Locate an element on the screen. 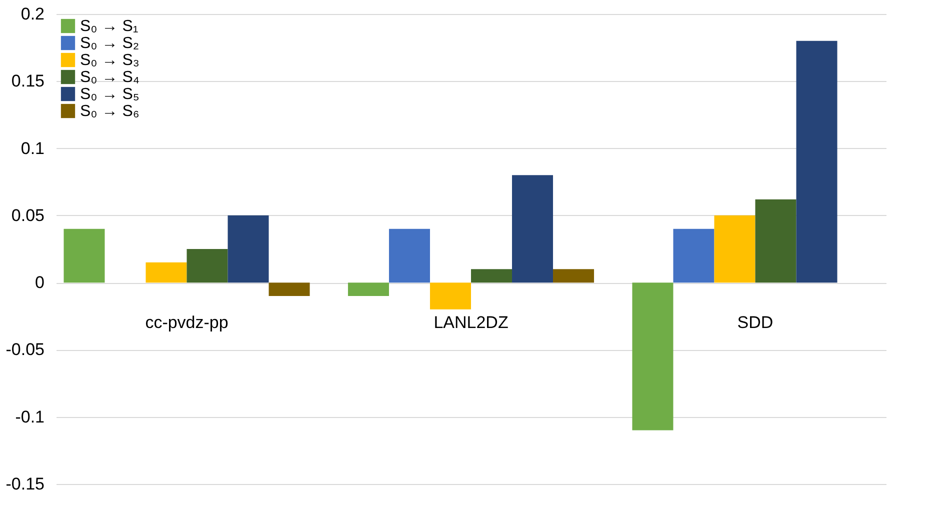  y-tick-label: -0.1 is located at coordinates (29, 416).